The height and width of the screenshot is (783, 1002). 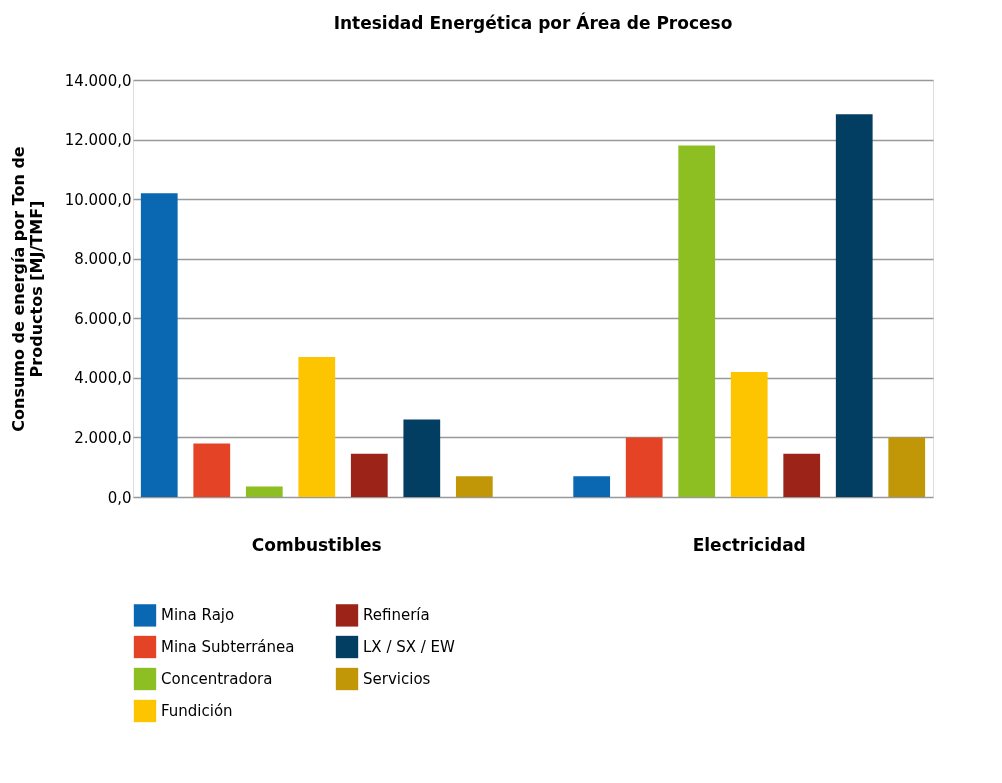 I want to click on y-tick-label: 14.000,0, so click(x=98, y=80).